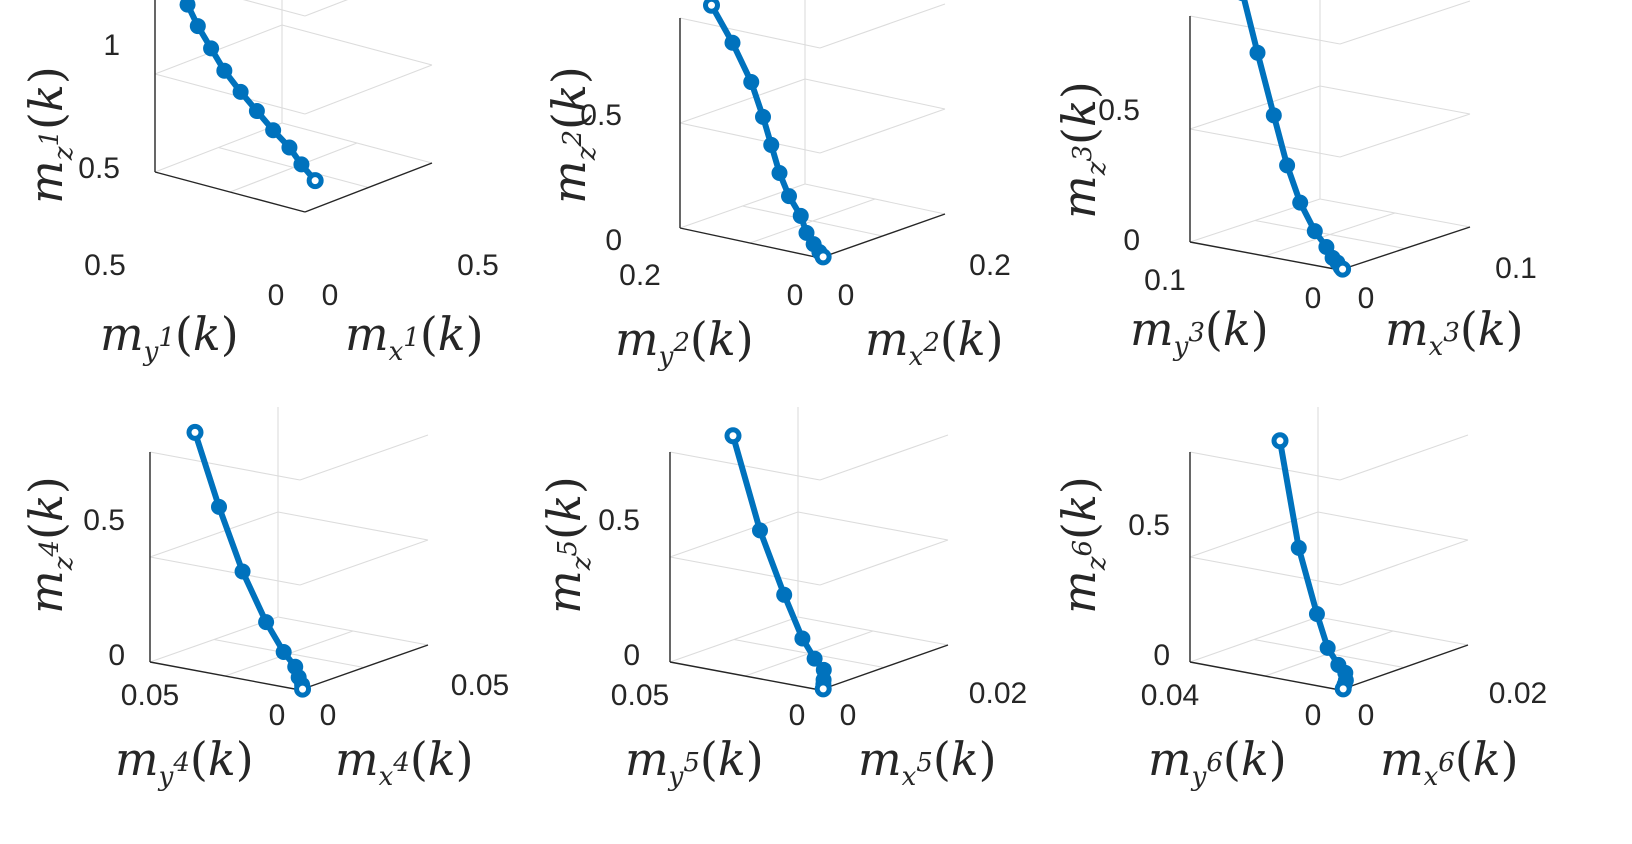 The height and width of the screenshot is (844, 1632). I want to click on subplot-5: 0 0.02 0 0.05 0 0.5 mx5(k) my5(k) mz5(k), so click(782, 599).